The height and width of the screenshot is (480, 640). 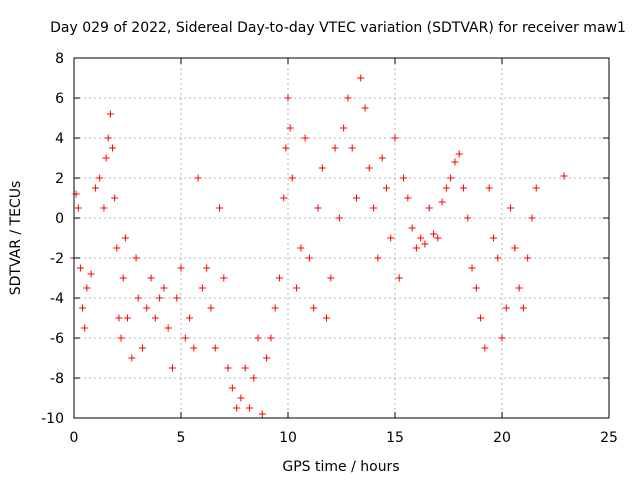 I want to click on y-tick-label: 0, so click(x=59, y=219).